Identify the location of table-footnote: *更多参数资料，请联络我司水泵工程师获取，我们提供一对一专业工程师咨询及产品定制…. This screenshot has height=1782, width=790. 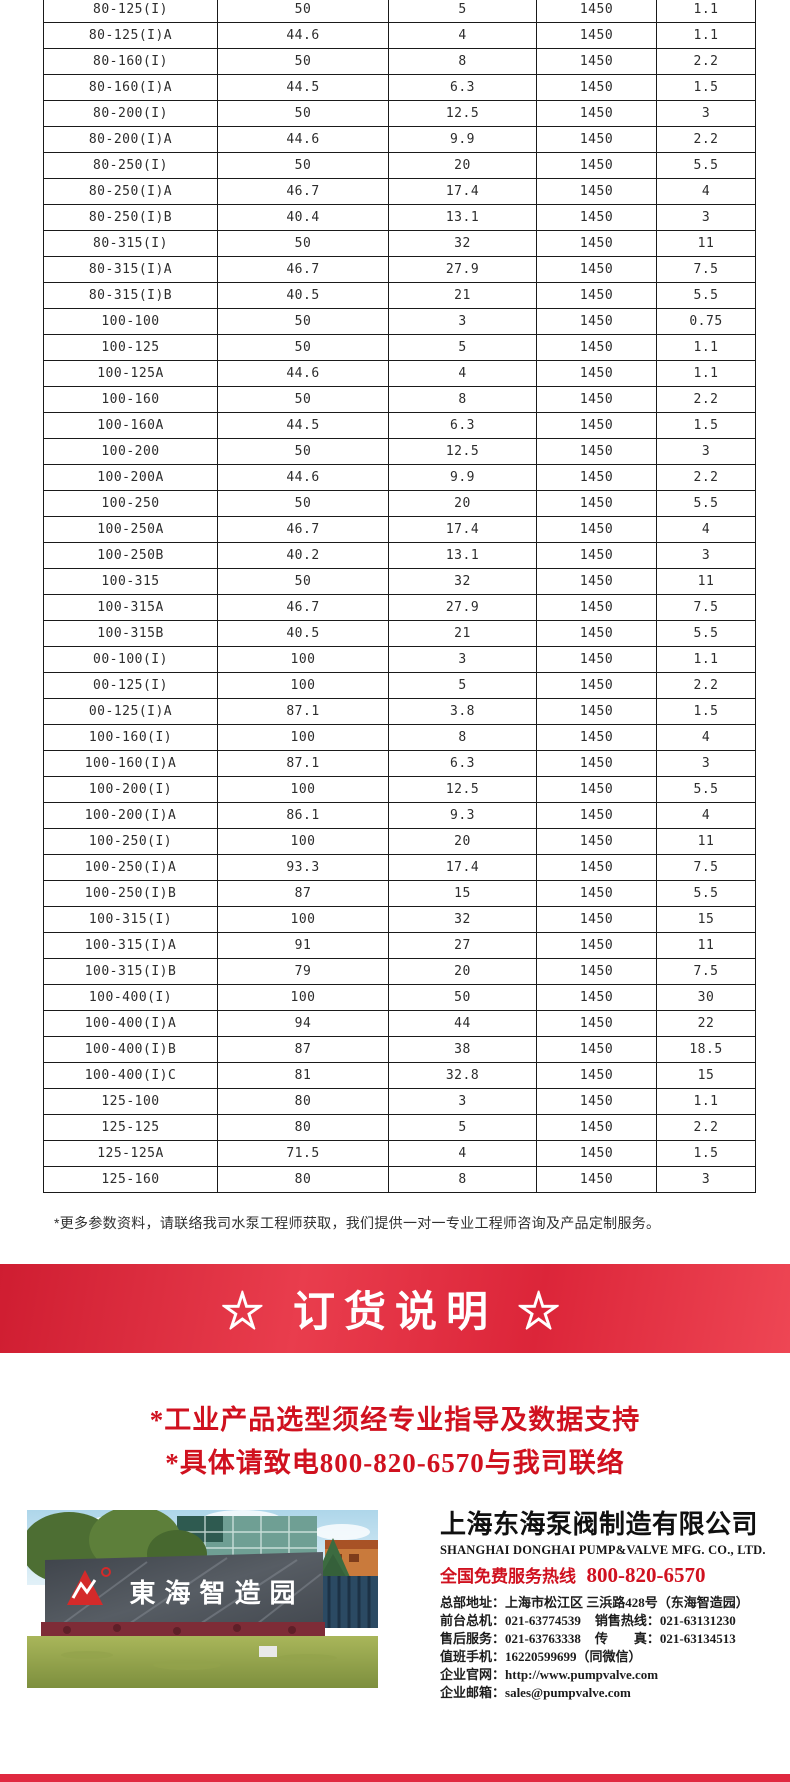
(357, 1223).